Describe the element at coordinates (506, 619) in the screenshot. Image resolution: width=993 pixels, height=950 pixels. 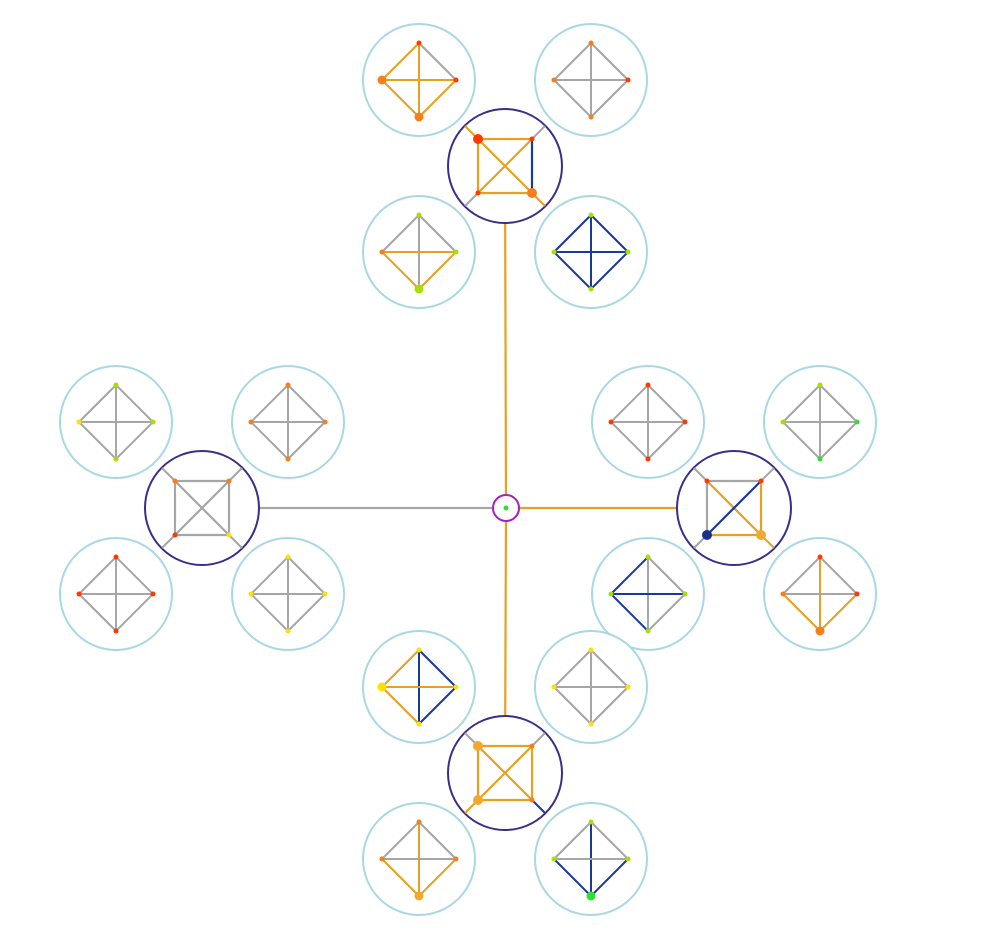
I see `link-root-bottom` at that location.